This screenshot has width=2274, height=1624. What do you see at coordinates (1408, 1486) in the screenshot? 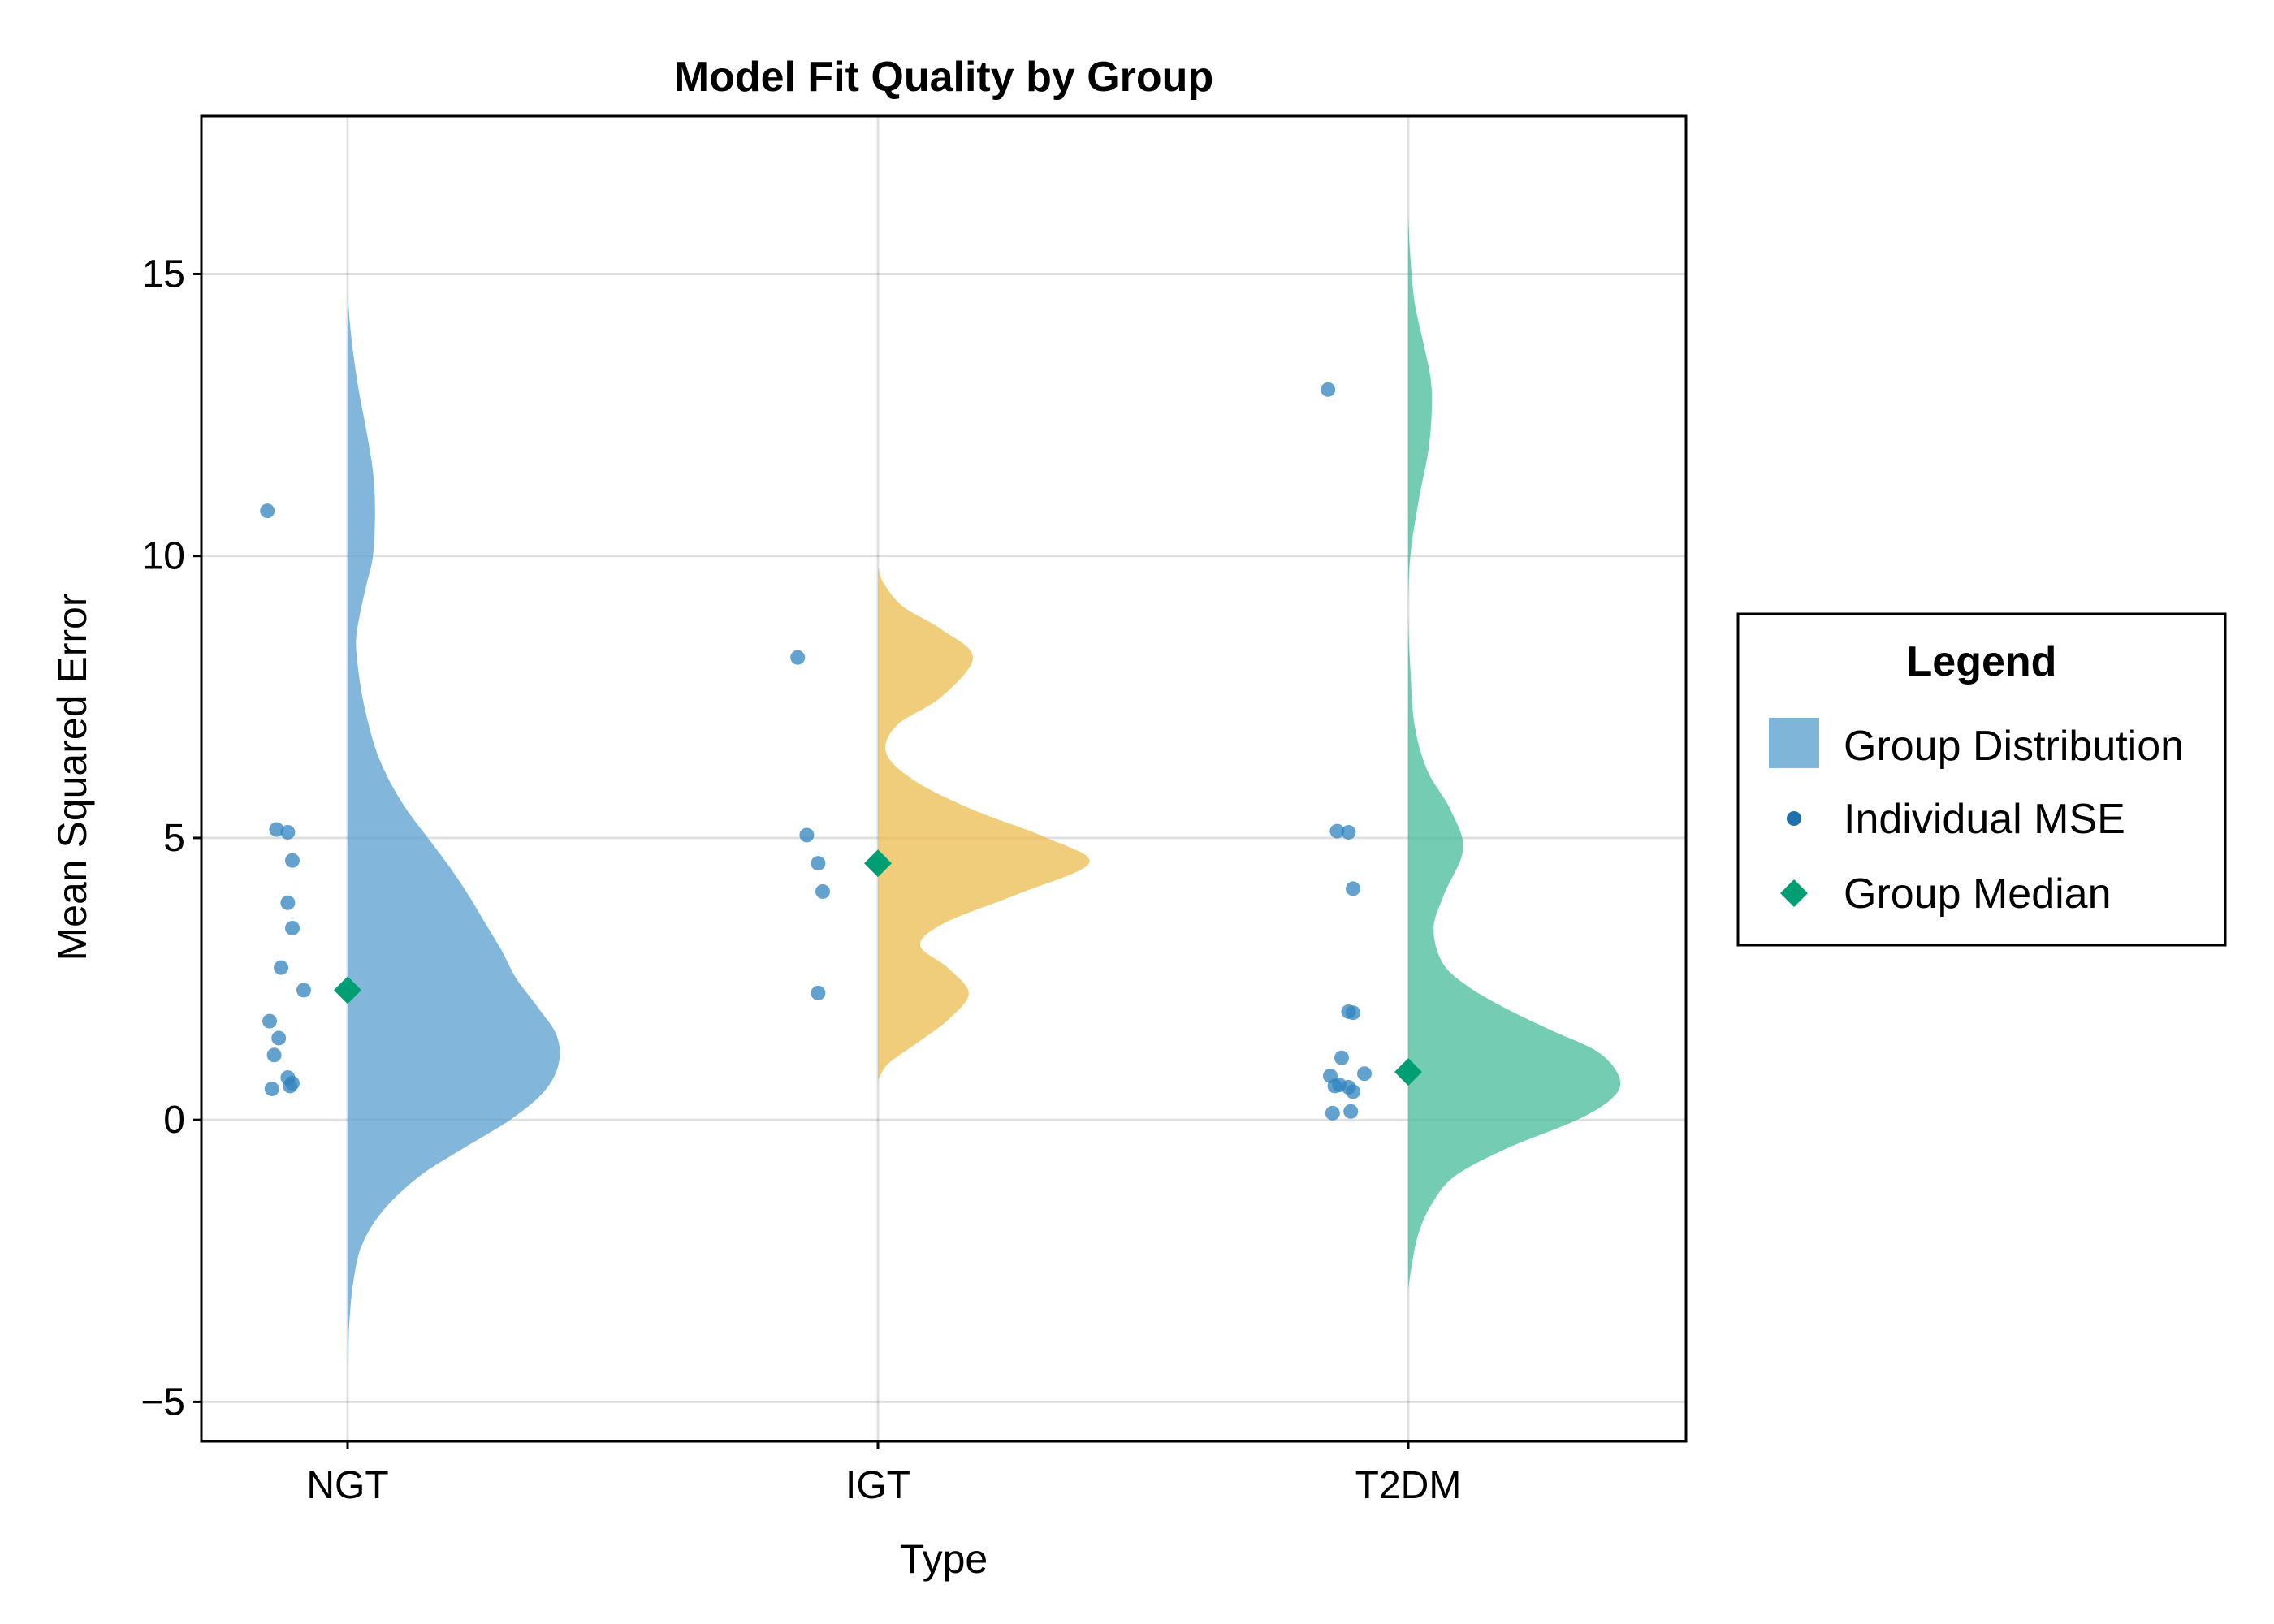
I see `x-tick-label: T2DM` at bounding box center [1408, 1486].